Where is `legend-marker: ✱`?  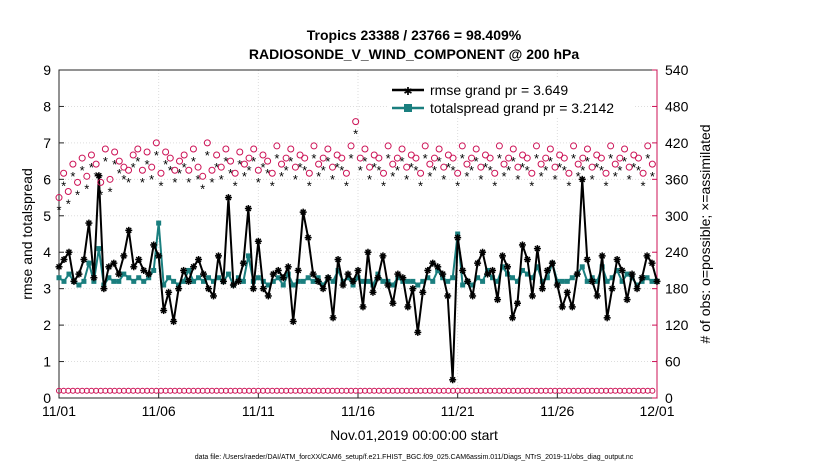 legend-marker: ✱ is located at coordinates (407, 92).